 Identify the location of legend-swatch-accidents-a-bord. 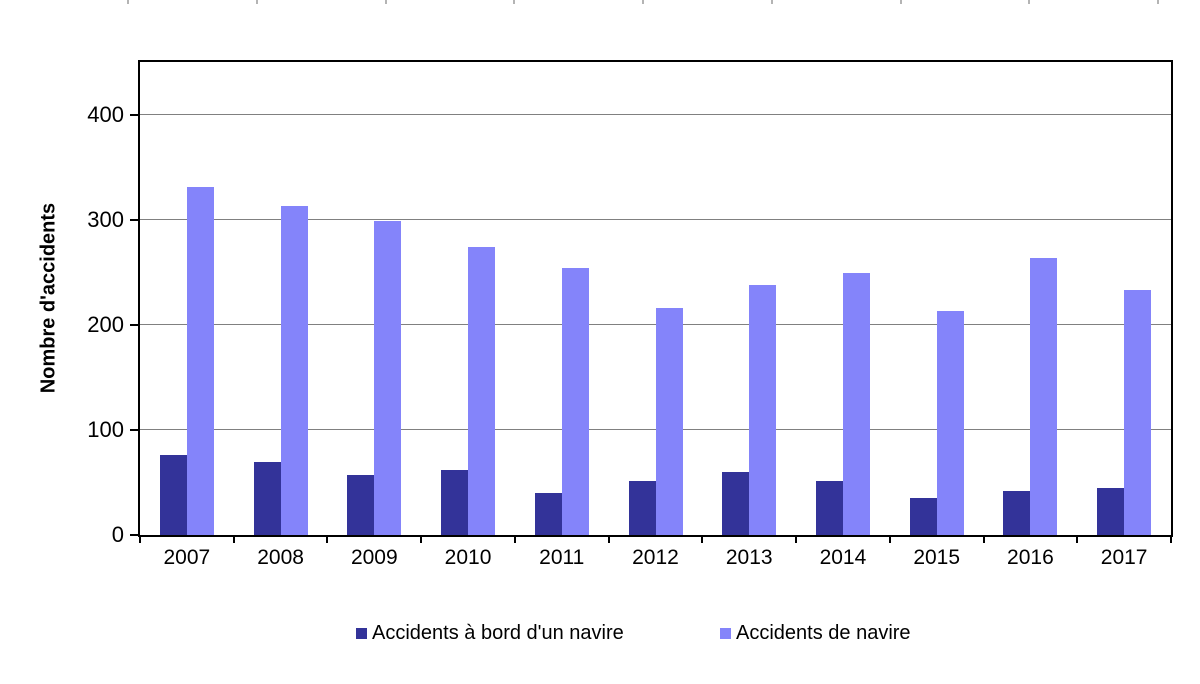
(361, 633).